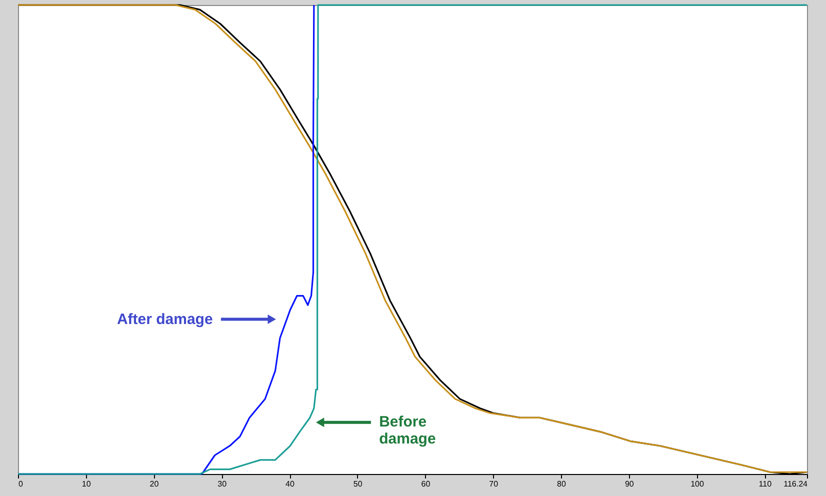 The height and width of the screenshot is (496, 826). I want to click on annotation: Before damage, so click(407, 430).